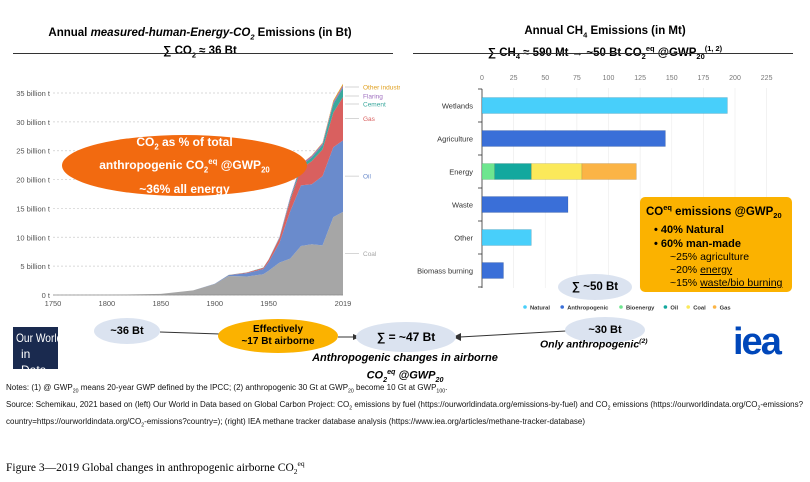 The height and width of the screenshot is (482, 810). I want to click on x-tick-label: 100, so click(609, 78).